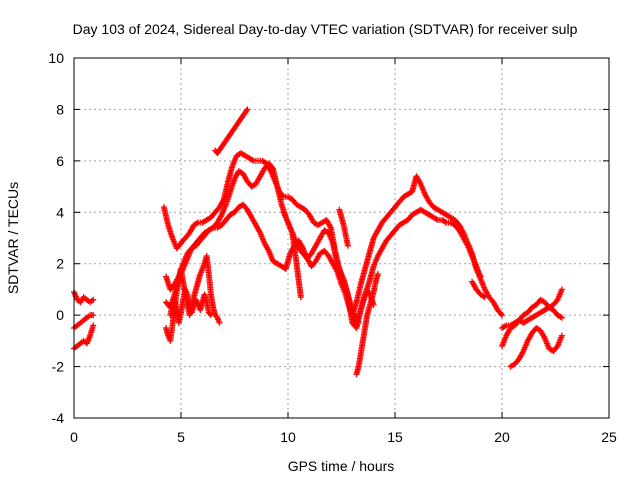 This screenshot has width=640, height=480. Describe the element at coordinates (219, 322) in the screenshot. I see `data-point-t4` at that location.